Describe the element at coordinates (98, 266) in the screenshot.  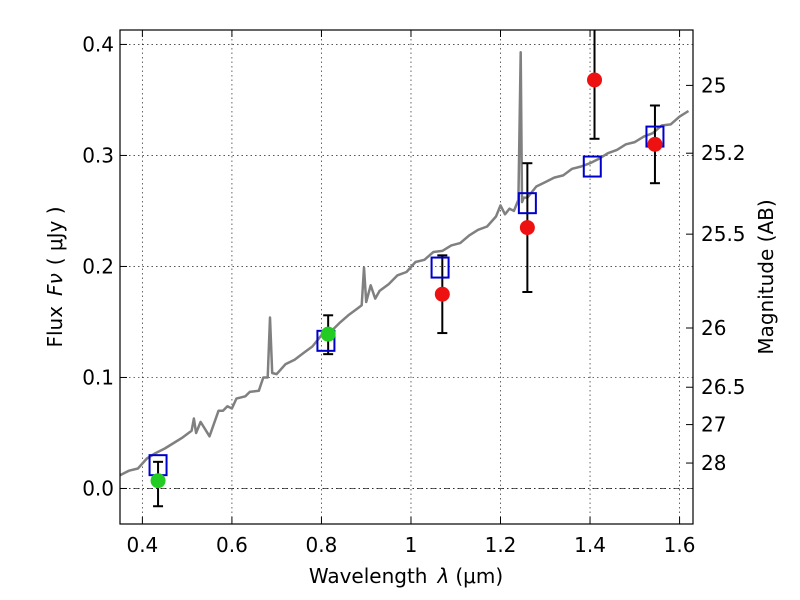
I see `y-tick-label: 0.2` at that location.